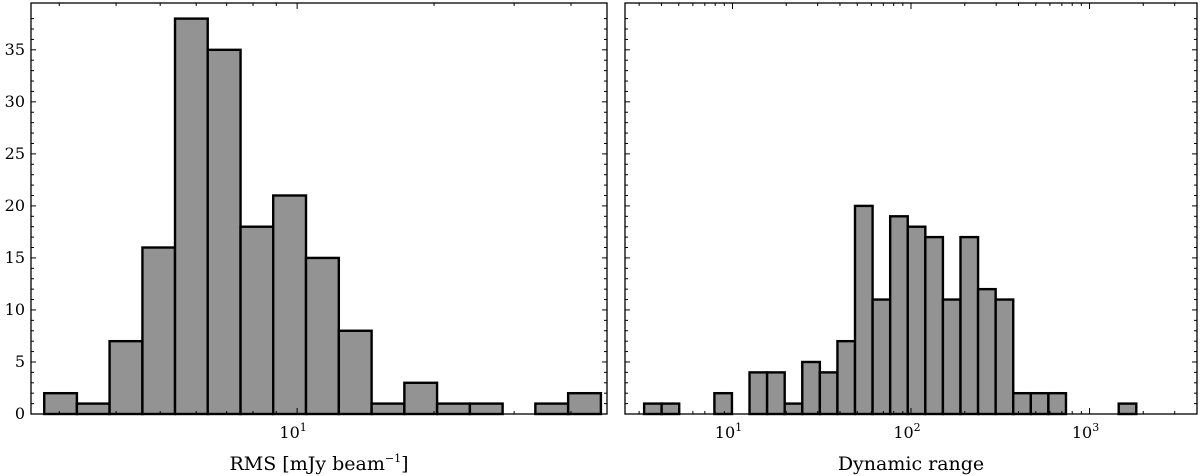 This screenshot has height=476, width=1200. I want to click on x-axis-label: RMS [mJy beam−1], so click(318, 463).